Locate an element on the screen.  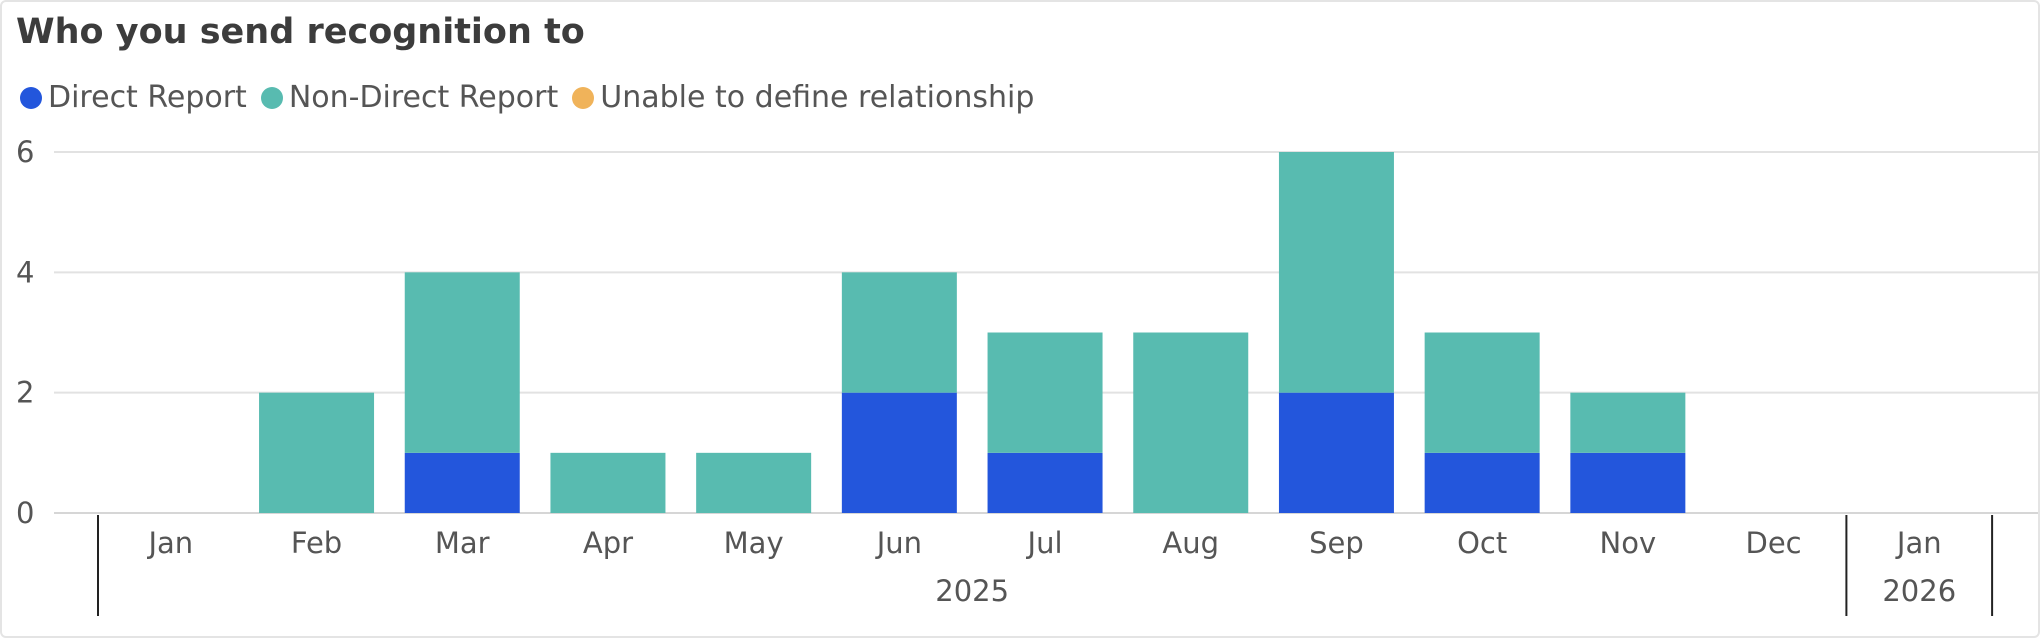
x-tick-label: Jun is located at coordinates (898, 543).